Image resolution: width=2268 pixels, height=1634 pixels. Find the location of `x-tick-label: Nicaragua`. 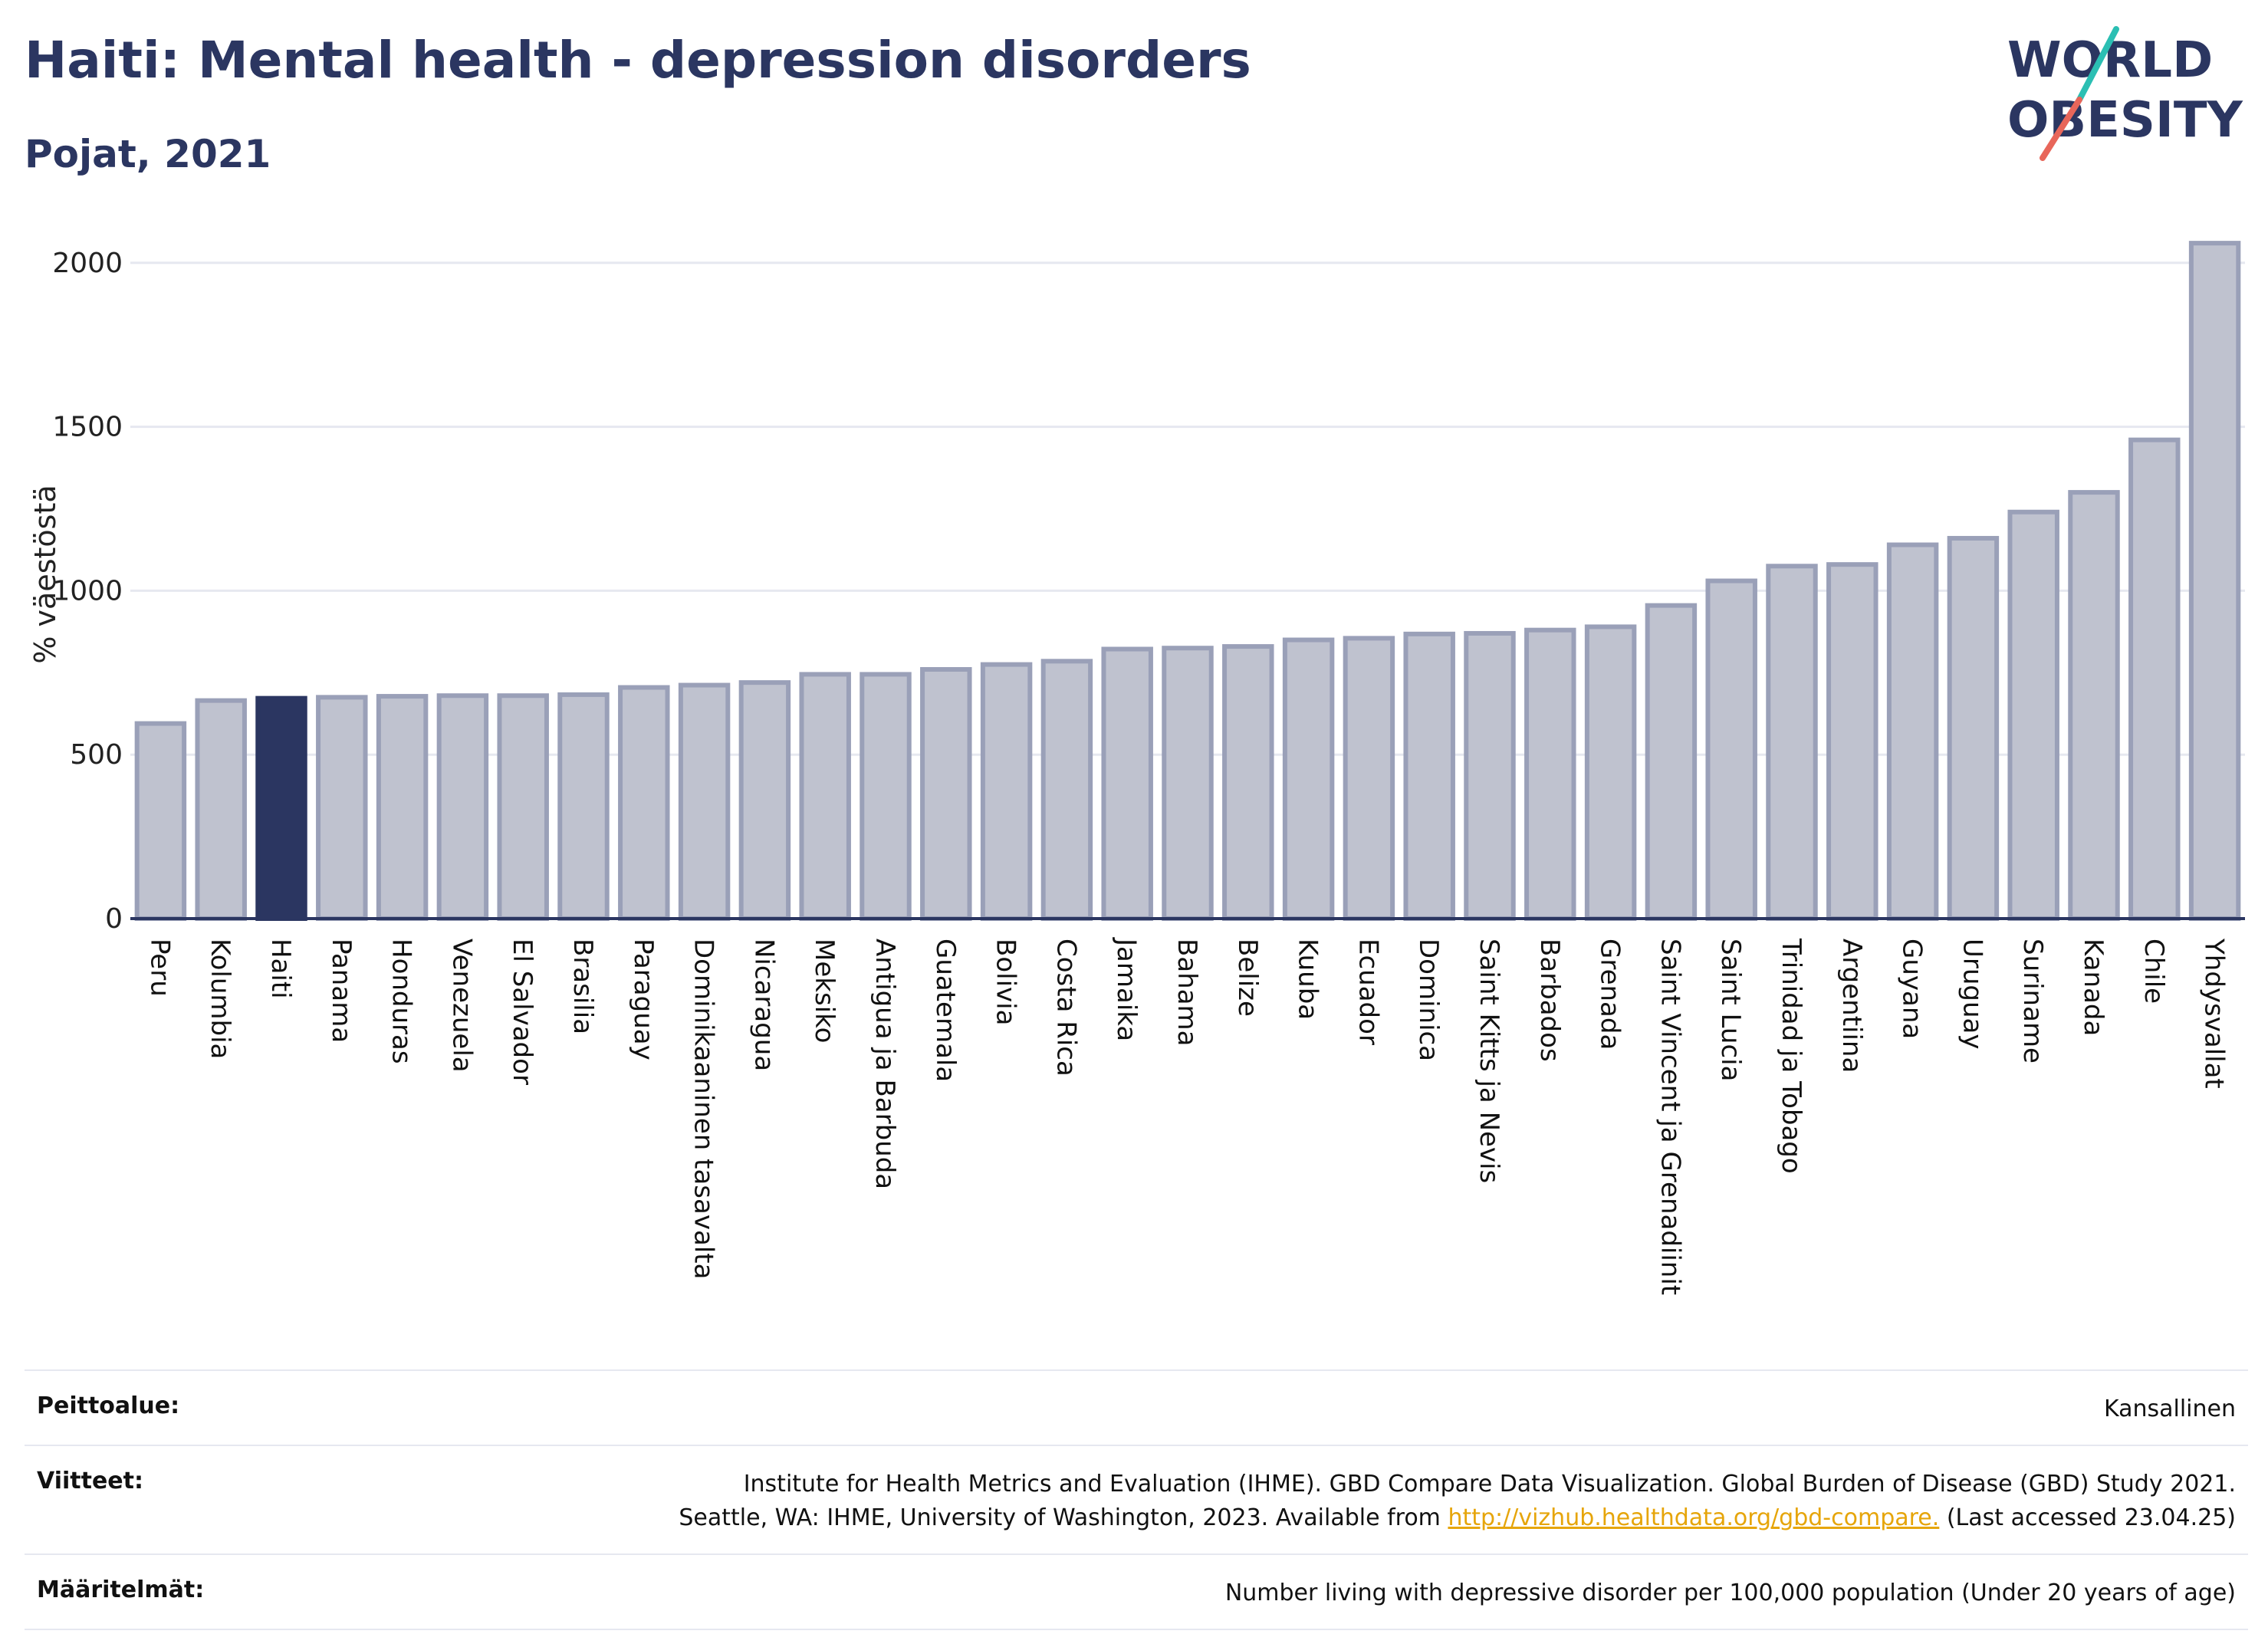

x-tick-label: Nicaragua is located at coordinates (763, 1005).